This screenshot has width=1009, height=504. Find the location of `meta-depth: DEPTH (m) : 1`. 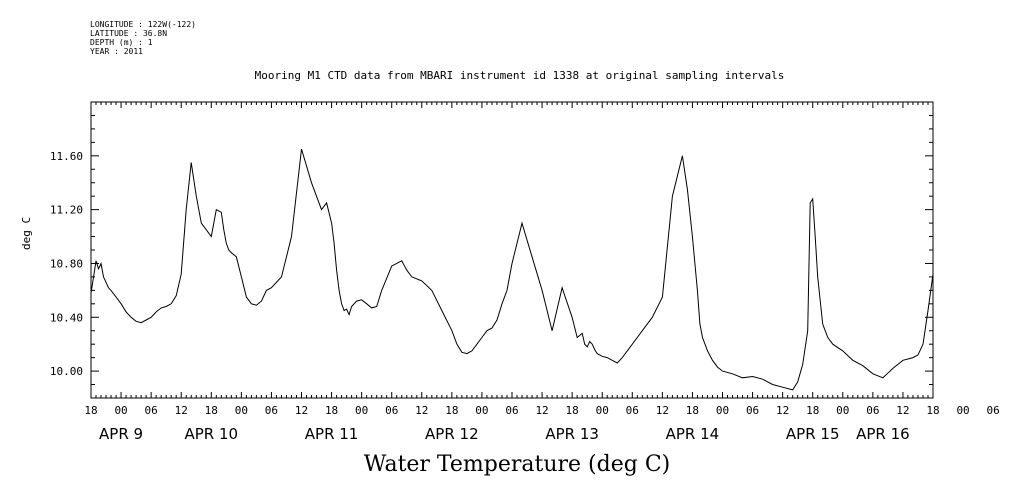

meta-depth: DEPTH (m) : 1 is located at coordinates (121, 42).